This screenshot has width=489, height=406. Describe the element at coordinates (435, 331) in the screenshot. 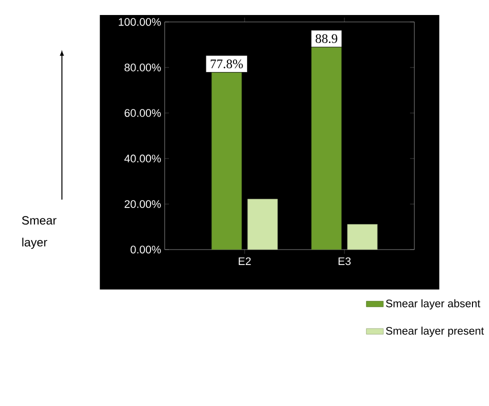

I see `legend-label: Smear layer present` at that location.